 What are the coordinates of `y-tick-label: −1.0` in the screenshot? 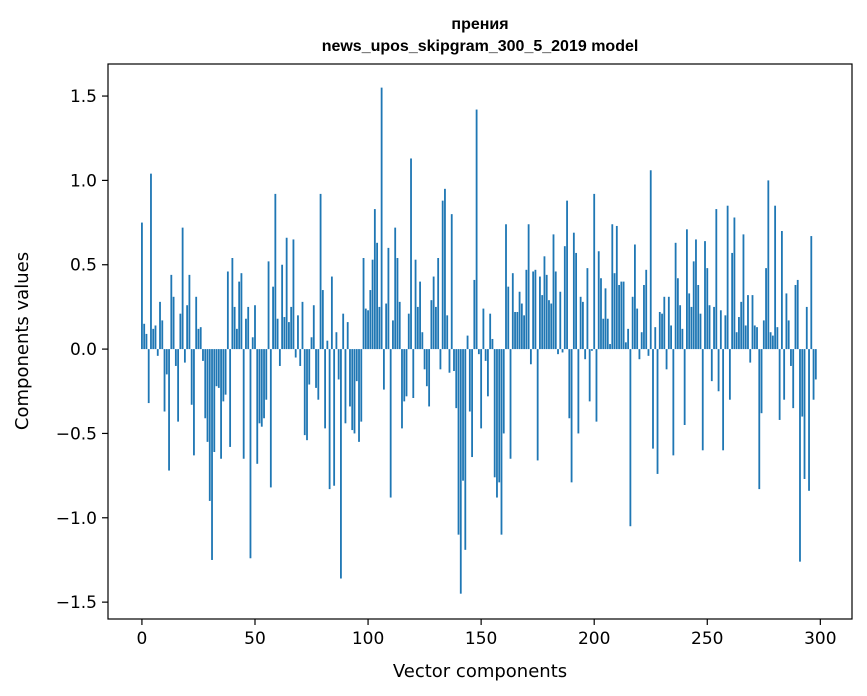 It's located at (76, 519).